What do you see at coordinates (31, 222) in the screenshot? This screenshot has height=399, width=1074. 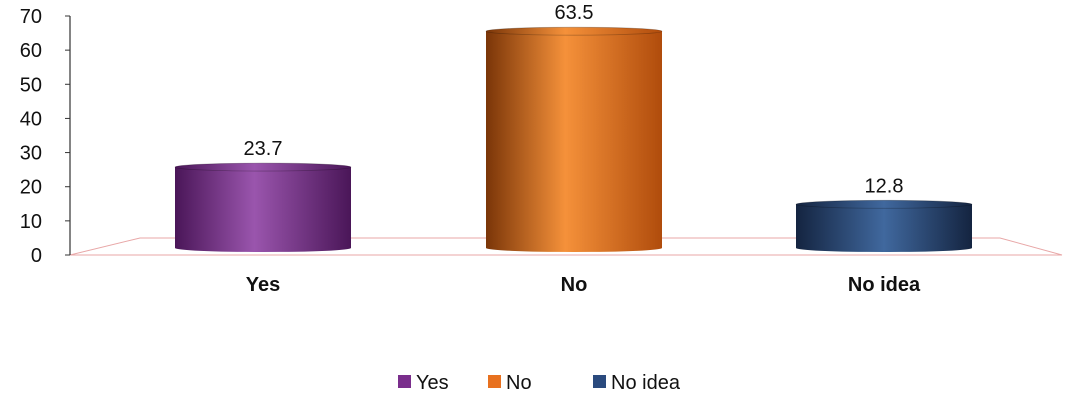 I see `y-tick-label: 10` at bounding box center [31, 222].